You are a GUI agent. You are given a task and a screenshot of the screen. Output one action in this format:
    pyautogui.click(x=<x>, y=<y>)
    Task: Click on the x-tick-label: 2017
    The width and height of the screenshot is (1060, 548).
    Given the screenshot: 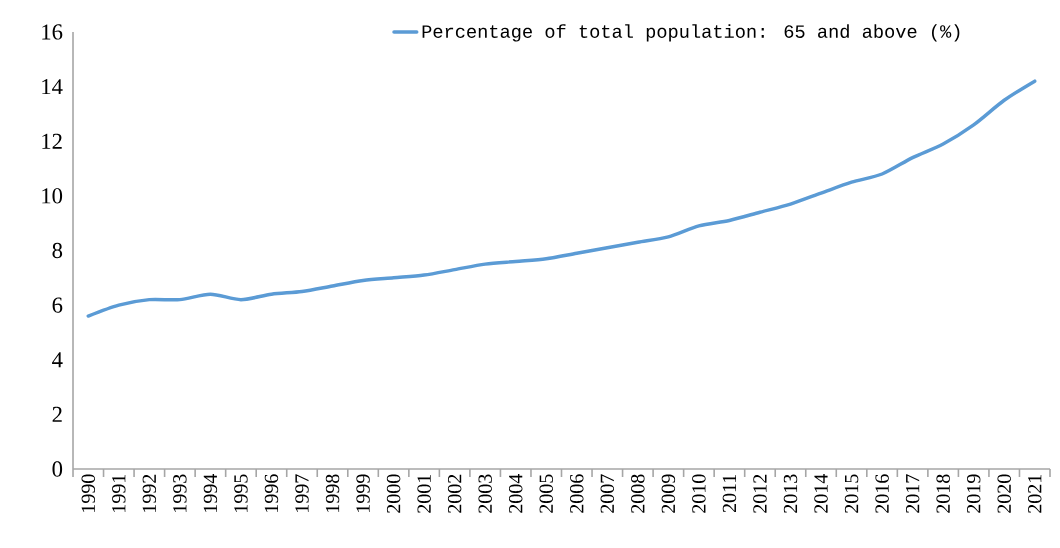 What is the action you would take?
    pyautogui.click(x=912, y=493)
    